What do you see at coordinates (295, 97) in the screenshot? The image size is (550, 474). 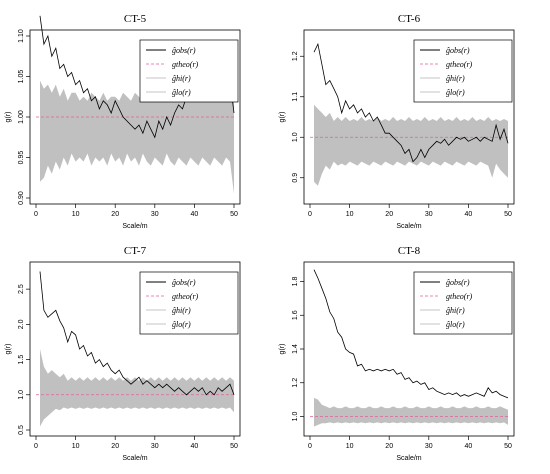 I see `y-tick-label: 1.1` at bounding box center [295, 97].